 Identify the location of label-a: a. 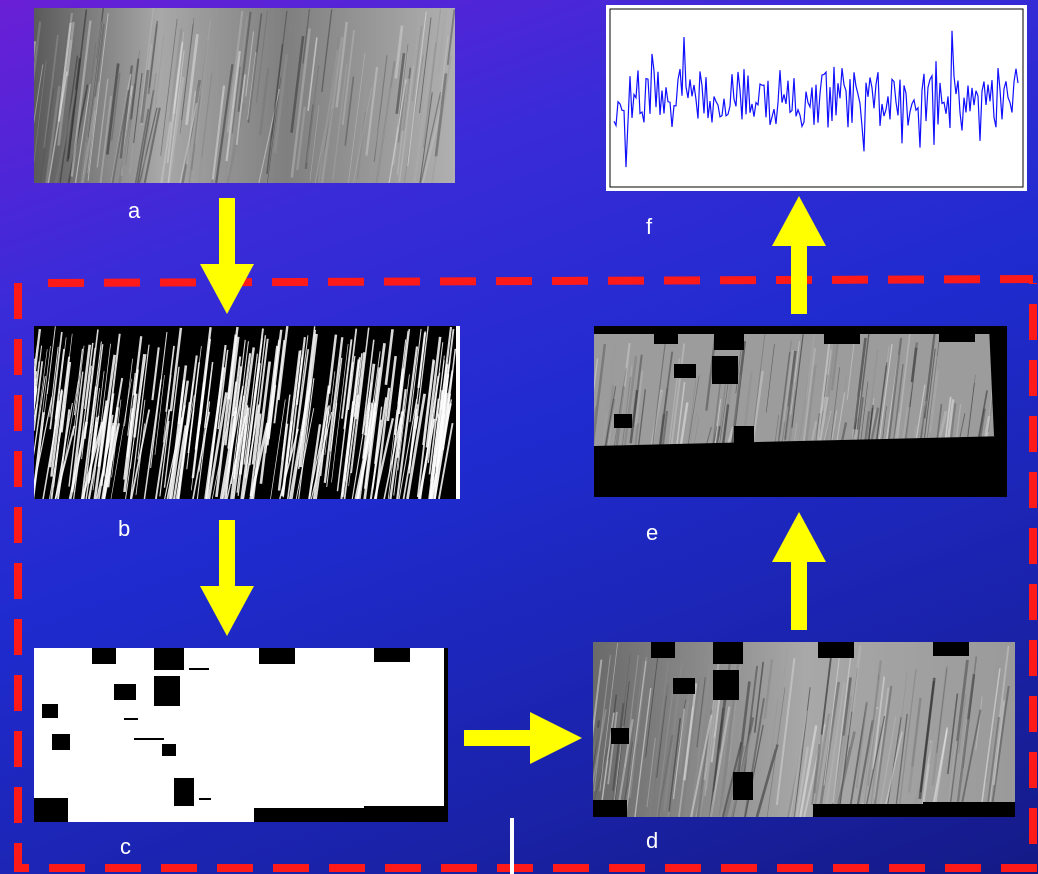
(134, 210).